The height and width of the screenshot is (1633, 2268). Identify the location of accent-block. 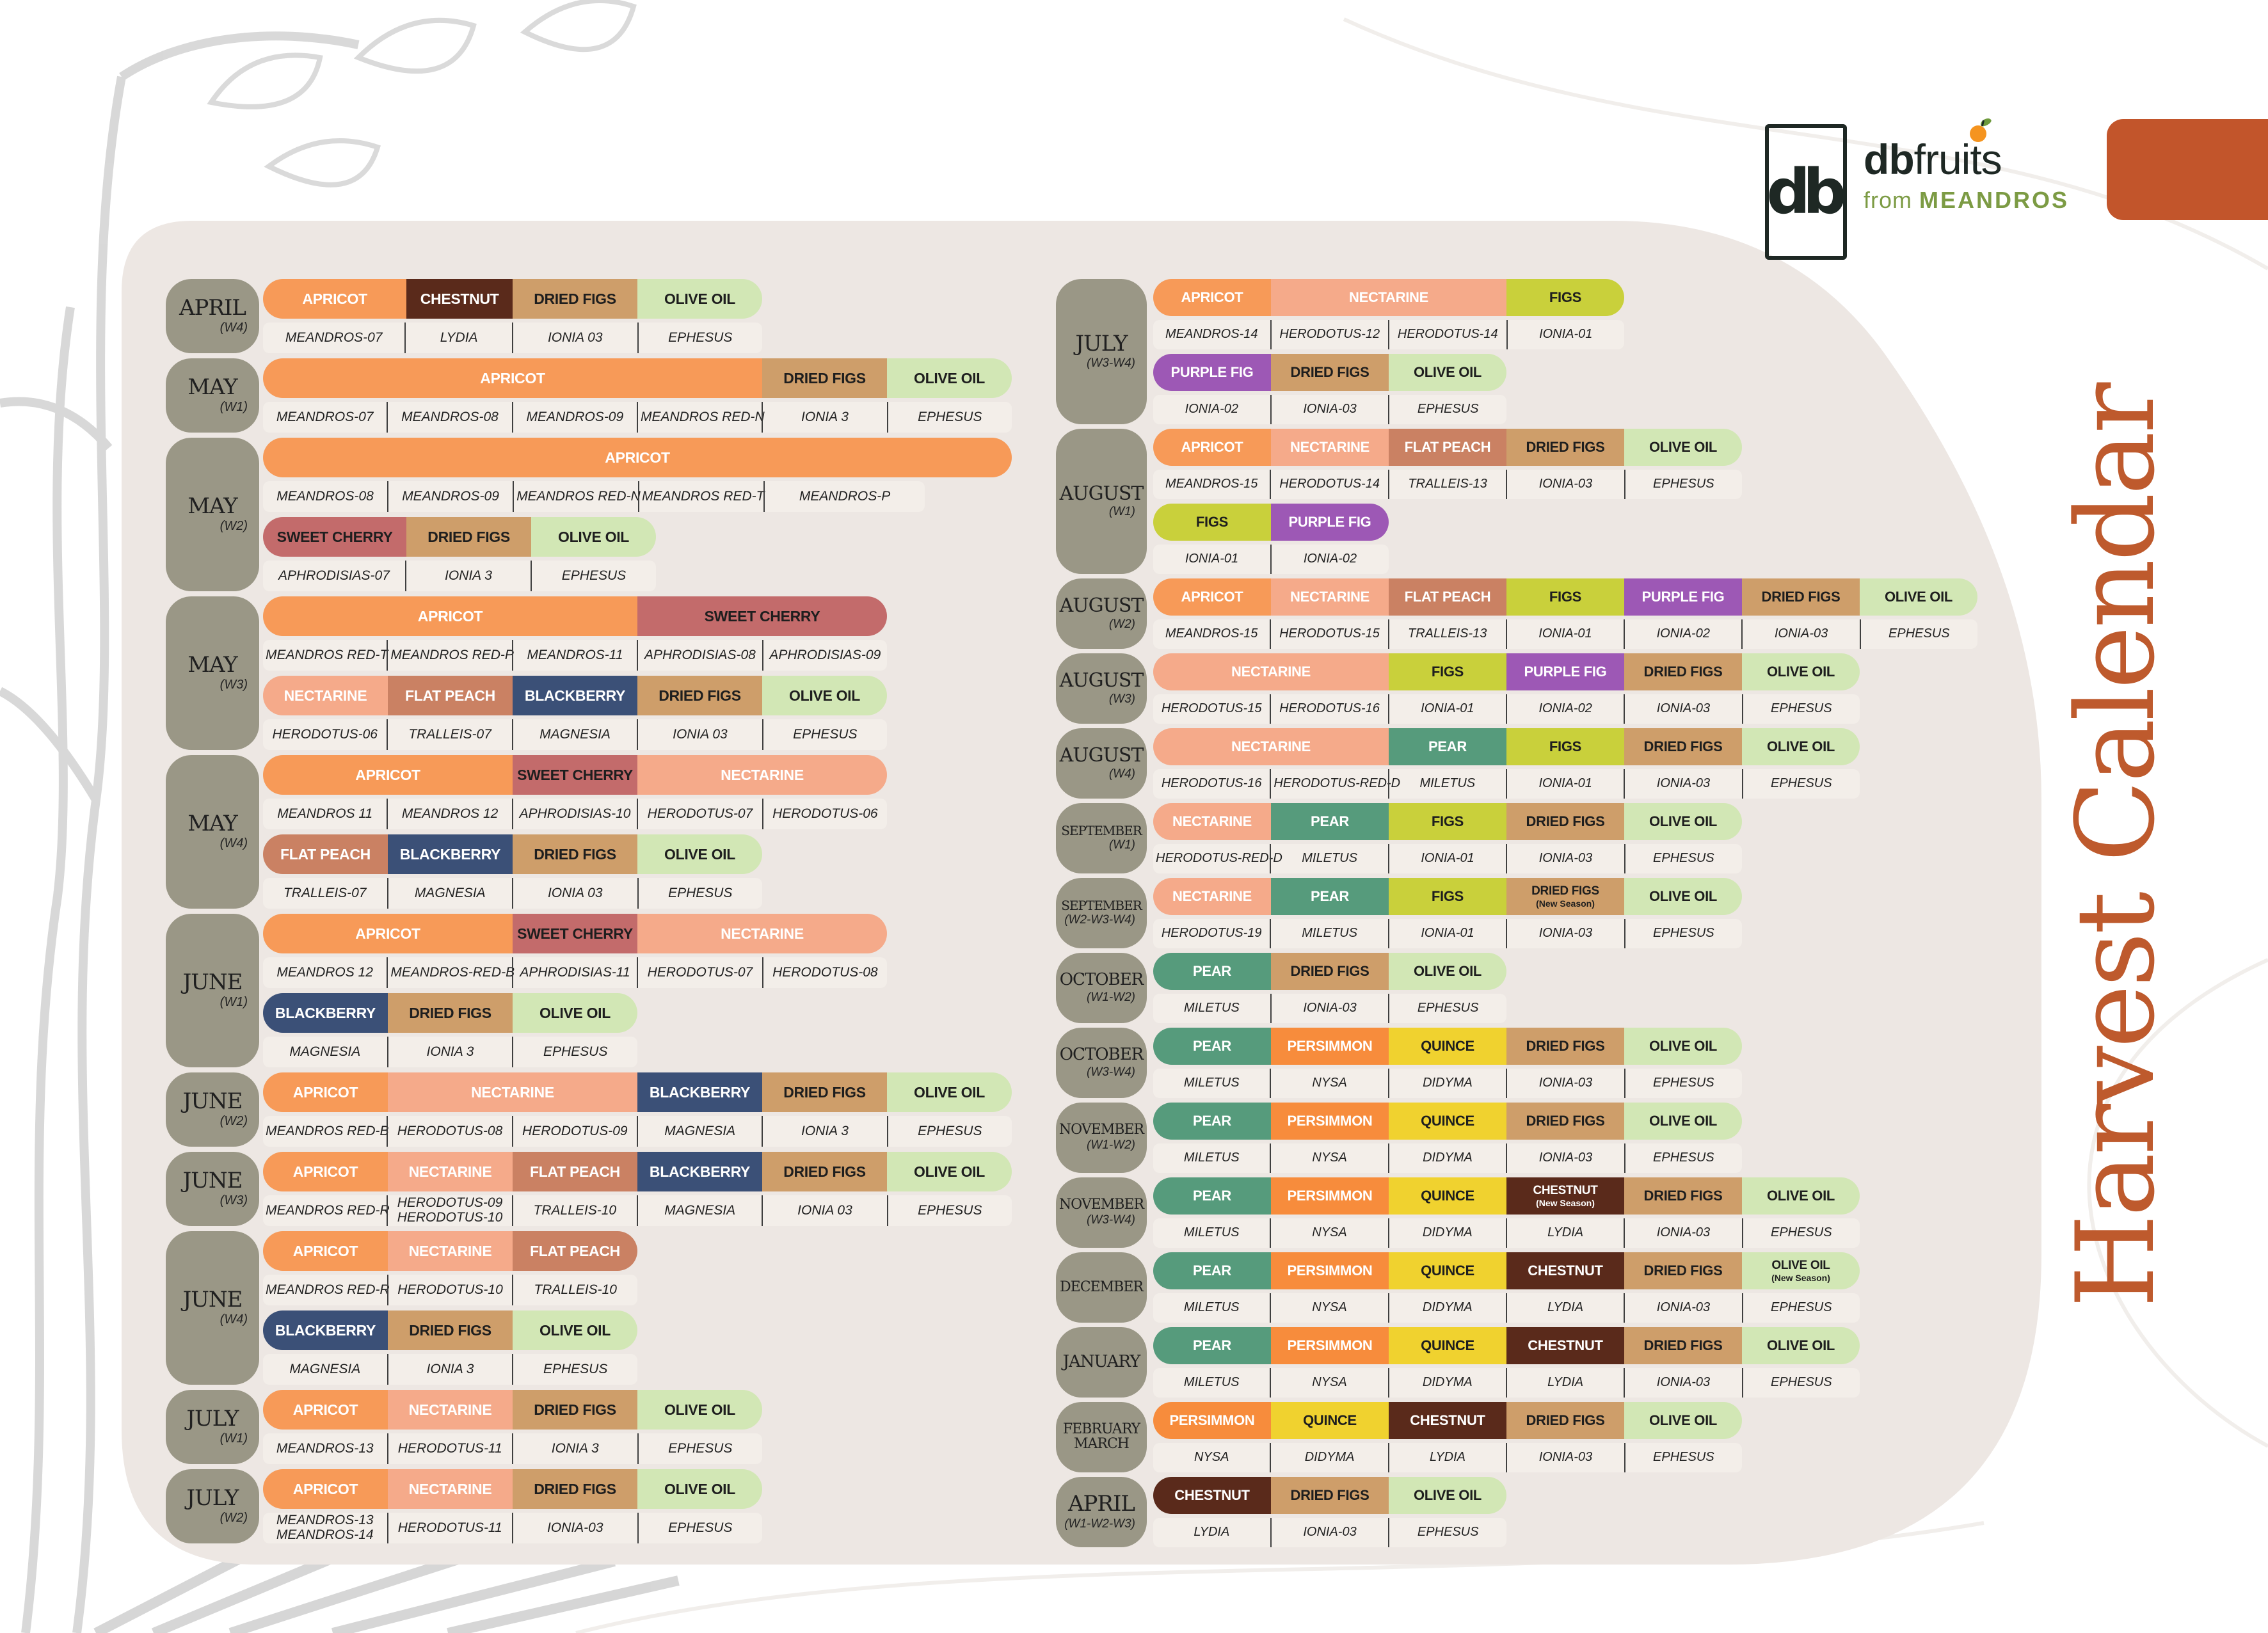
(2187, 169).